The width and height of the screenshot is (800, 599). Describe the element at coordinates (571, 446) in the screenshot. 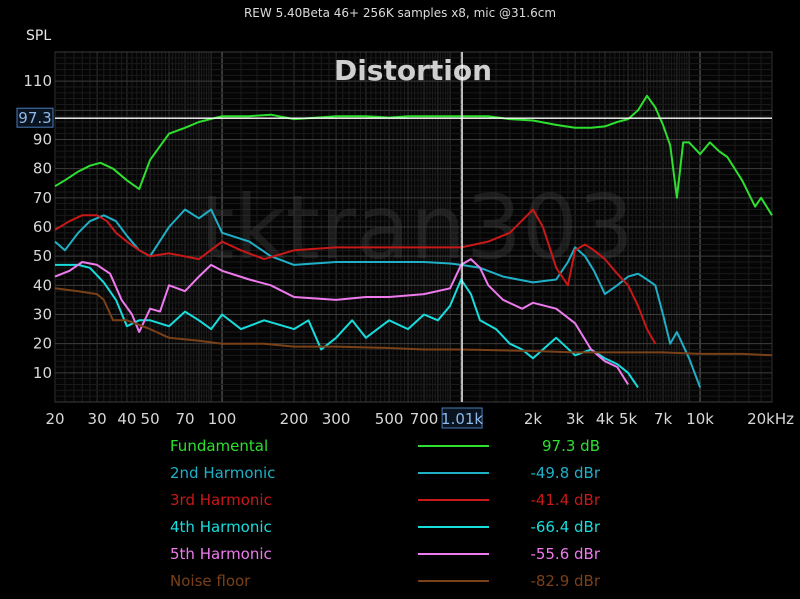

I see `legend-reading-0: 97.3 dB` at that location.